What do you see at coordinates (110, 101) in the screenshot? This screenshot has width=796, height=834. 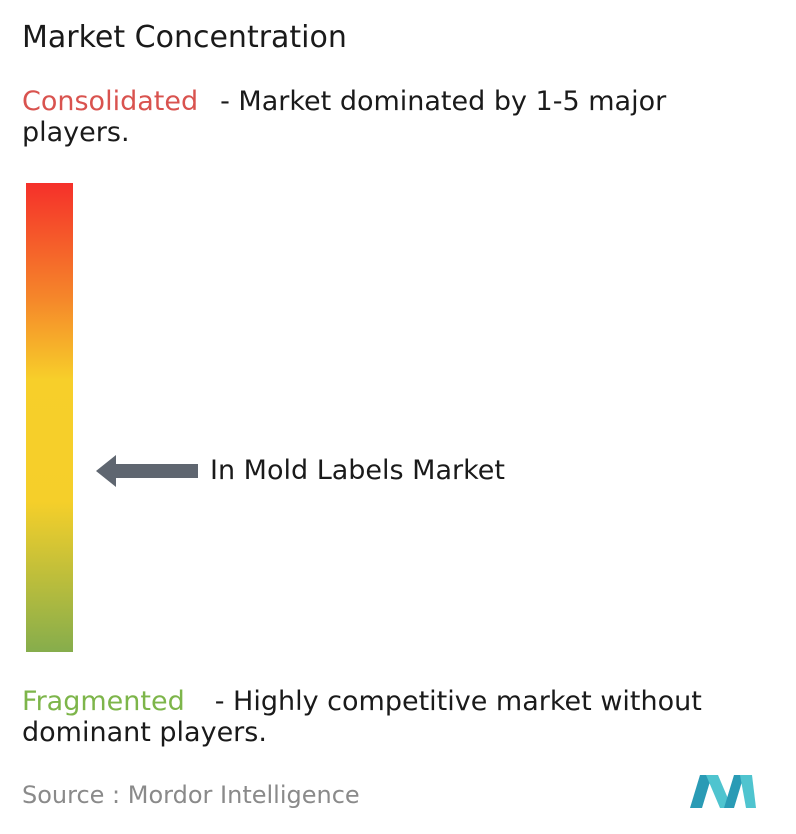 I see `consolidated-label: Consolidated` at bounding box center [110, 101].